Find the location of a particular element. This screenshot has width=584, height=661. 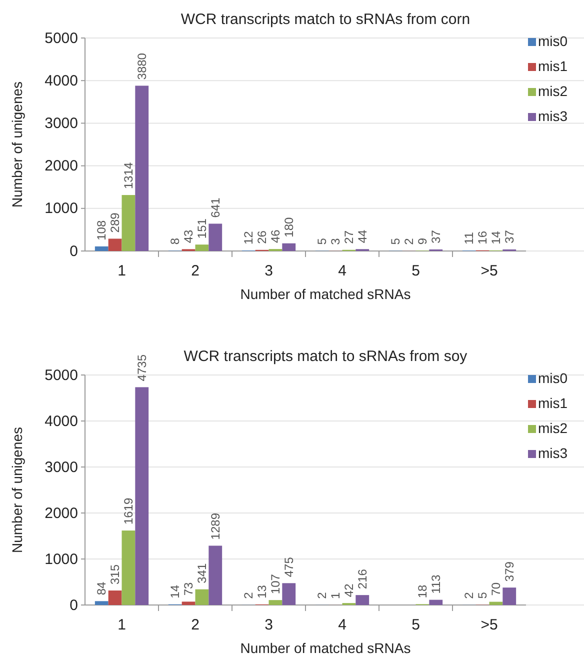

data-label: 42 is located at coordinates (349, 590).